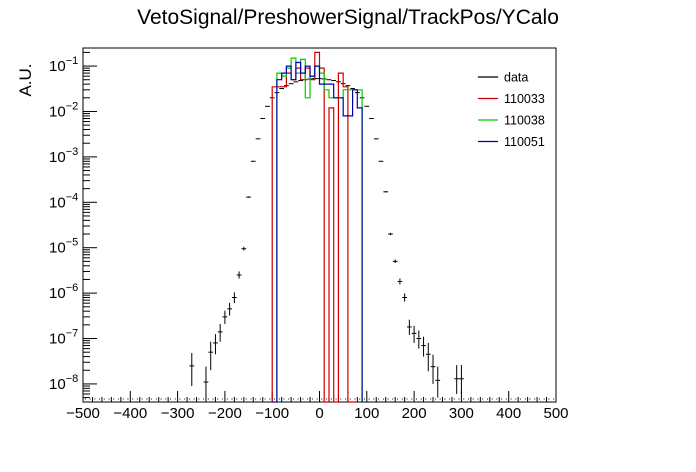 Image resolution: width=696 pixels, height=472 pixels. I want to click on legend: data 110033 110038 110051, so click(511, 110).